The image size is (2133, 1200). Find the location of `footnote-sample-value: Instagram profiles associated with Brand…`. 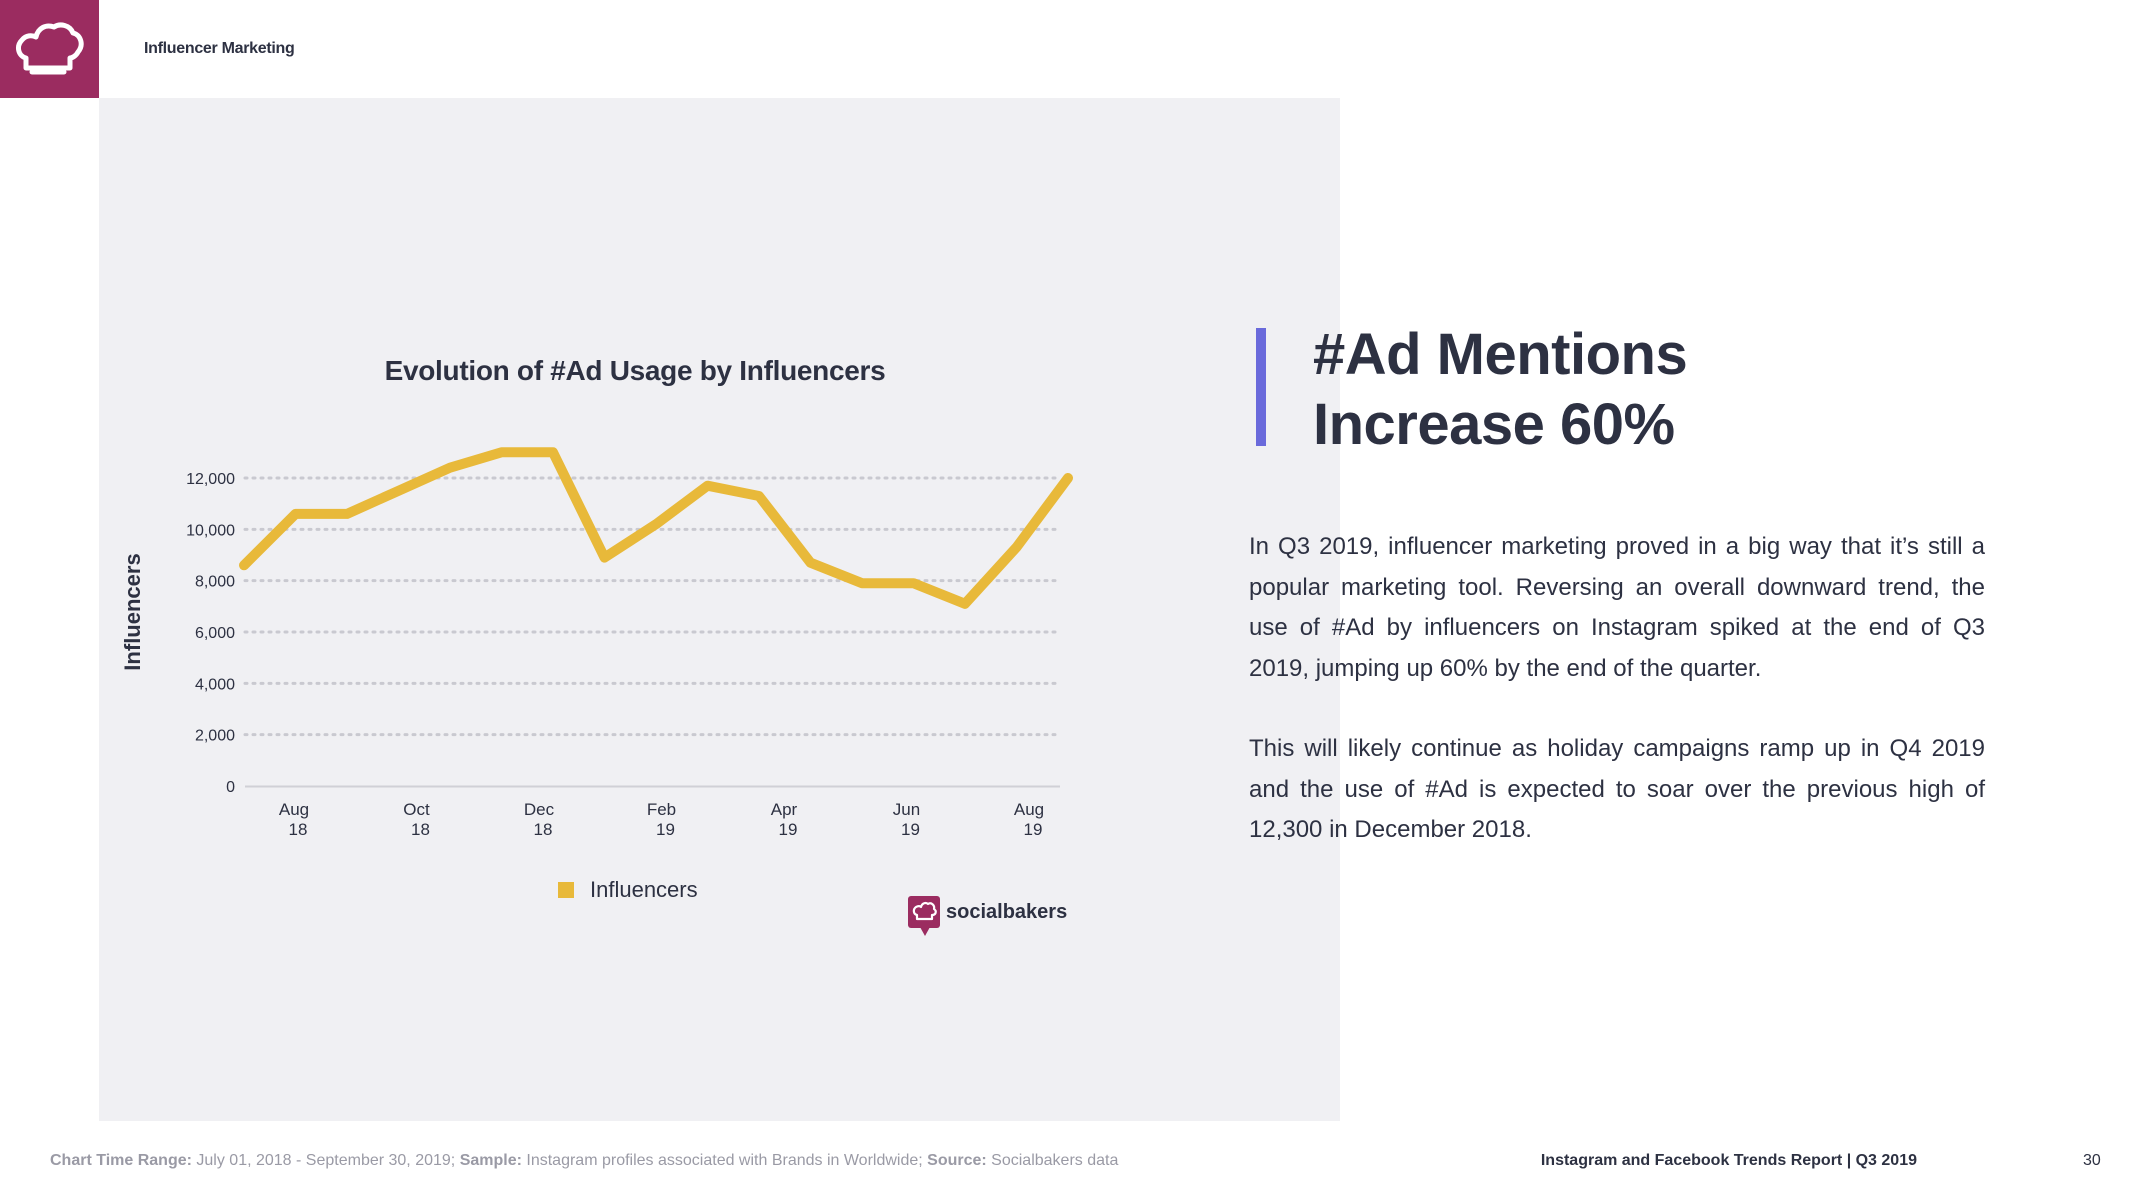

footnote-sample-value: Instagram profiles associated with Brand… is located at coordinates (724, 1160).